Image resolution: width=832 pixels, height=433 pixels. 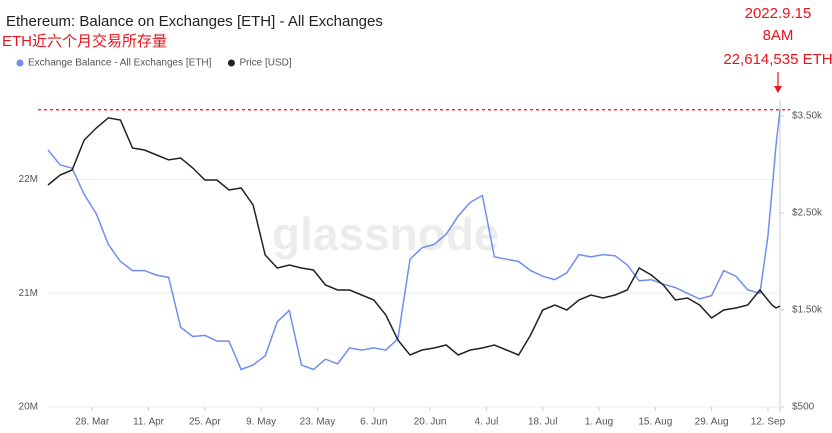 What do you see at coordinates (120, 63) in the screenshot?
I see `legend-label: Exchange Balance - All Exchanges [ETH]` at bounding box center [120, 63].